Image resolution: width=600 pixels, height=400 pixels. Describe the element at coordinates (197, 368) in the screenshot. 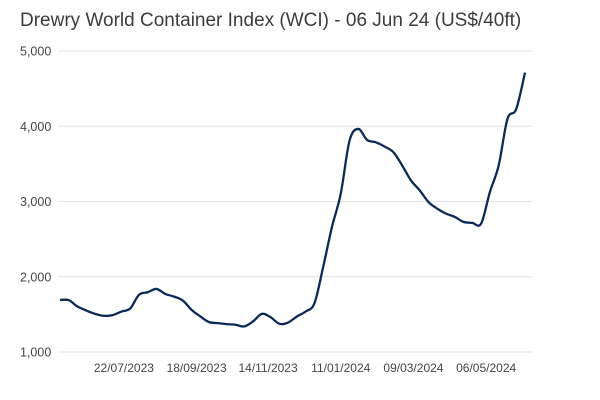

I see `x-tick-label: 18/09/2023` at that location.